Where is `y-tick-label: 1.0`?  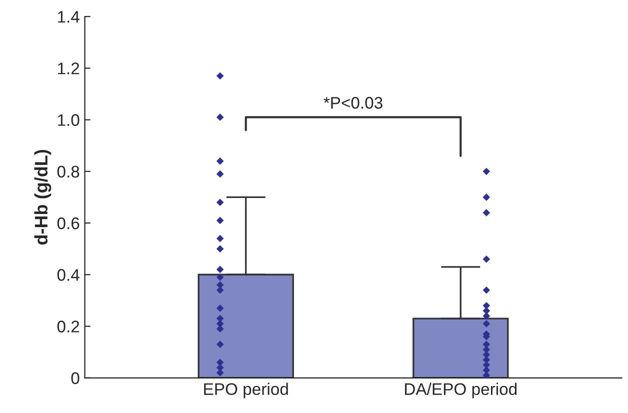
y-tick-label: 1.0 is located at coordinates (69, 120).